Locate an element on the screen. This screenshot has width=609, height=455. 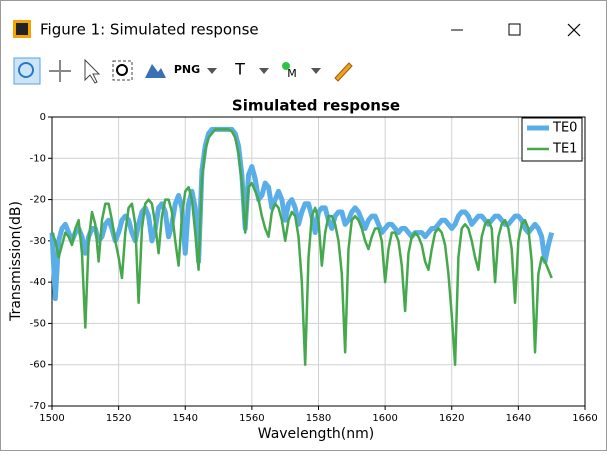
app-icon-inner is located at coordinates (22, 29).